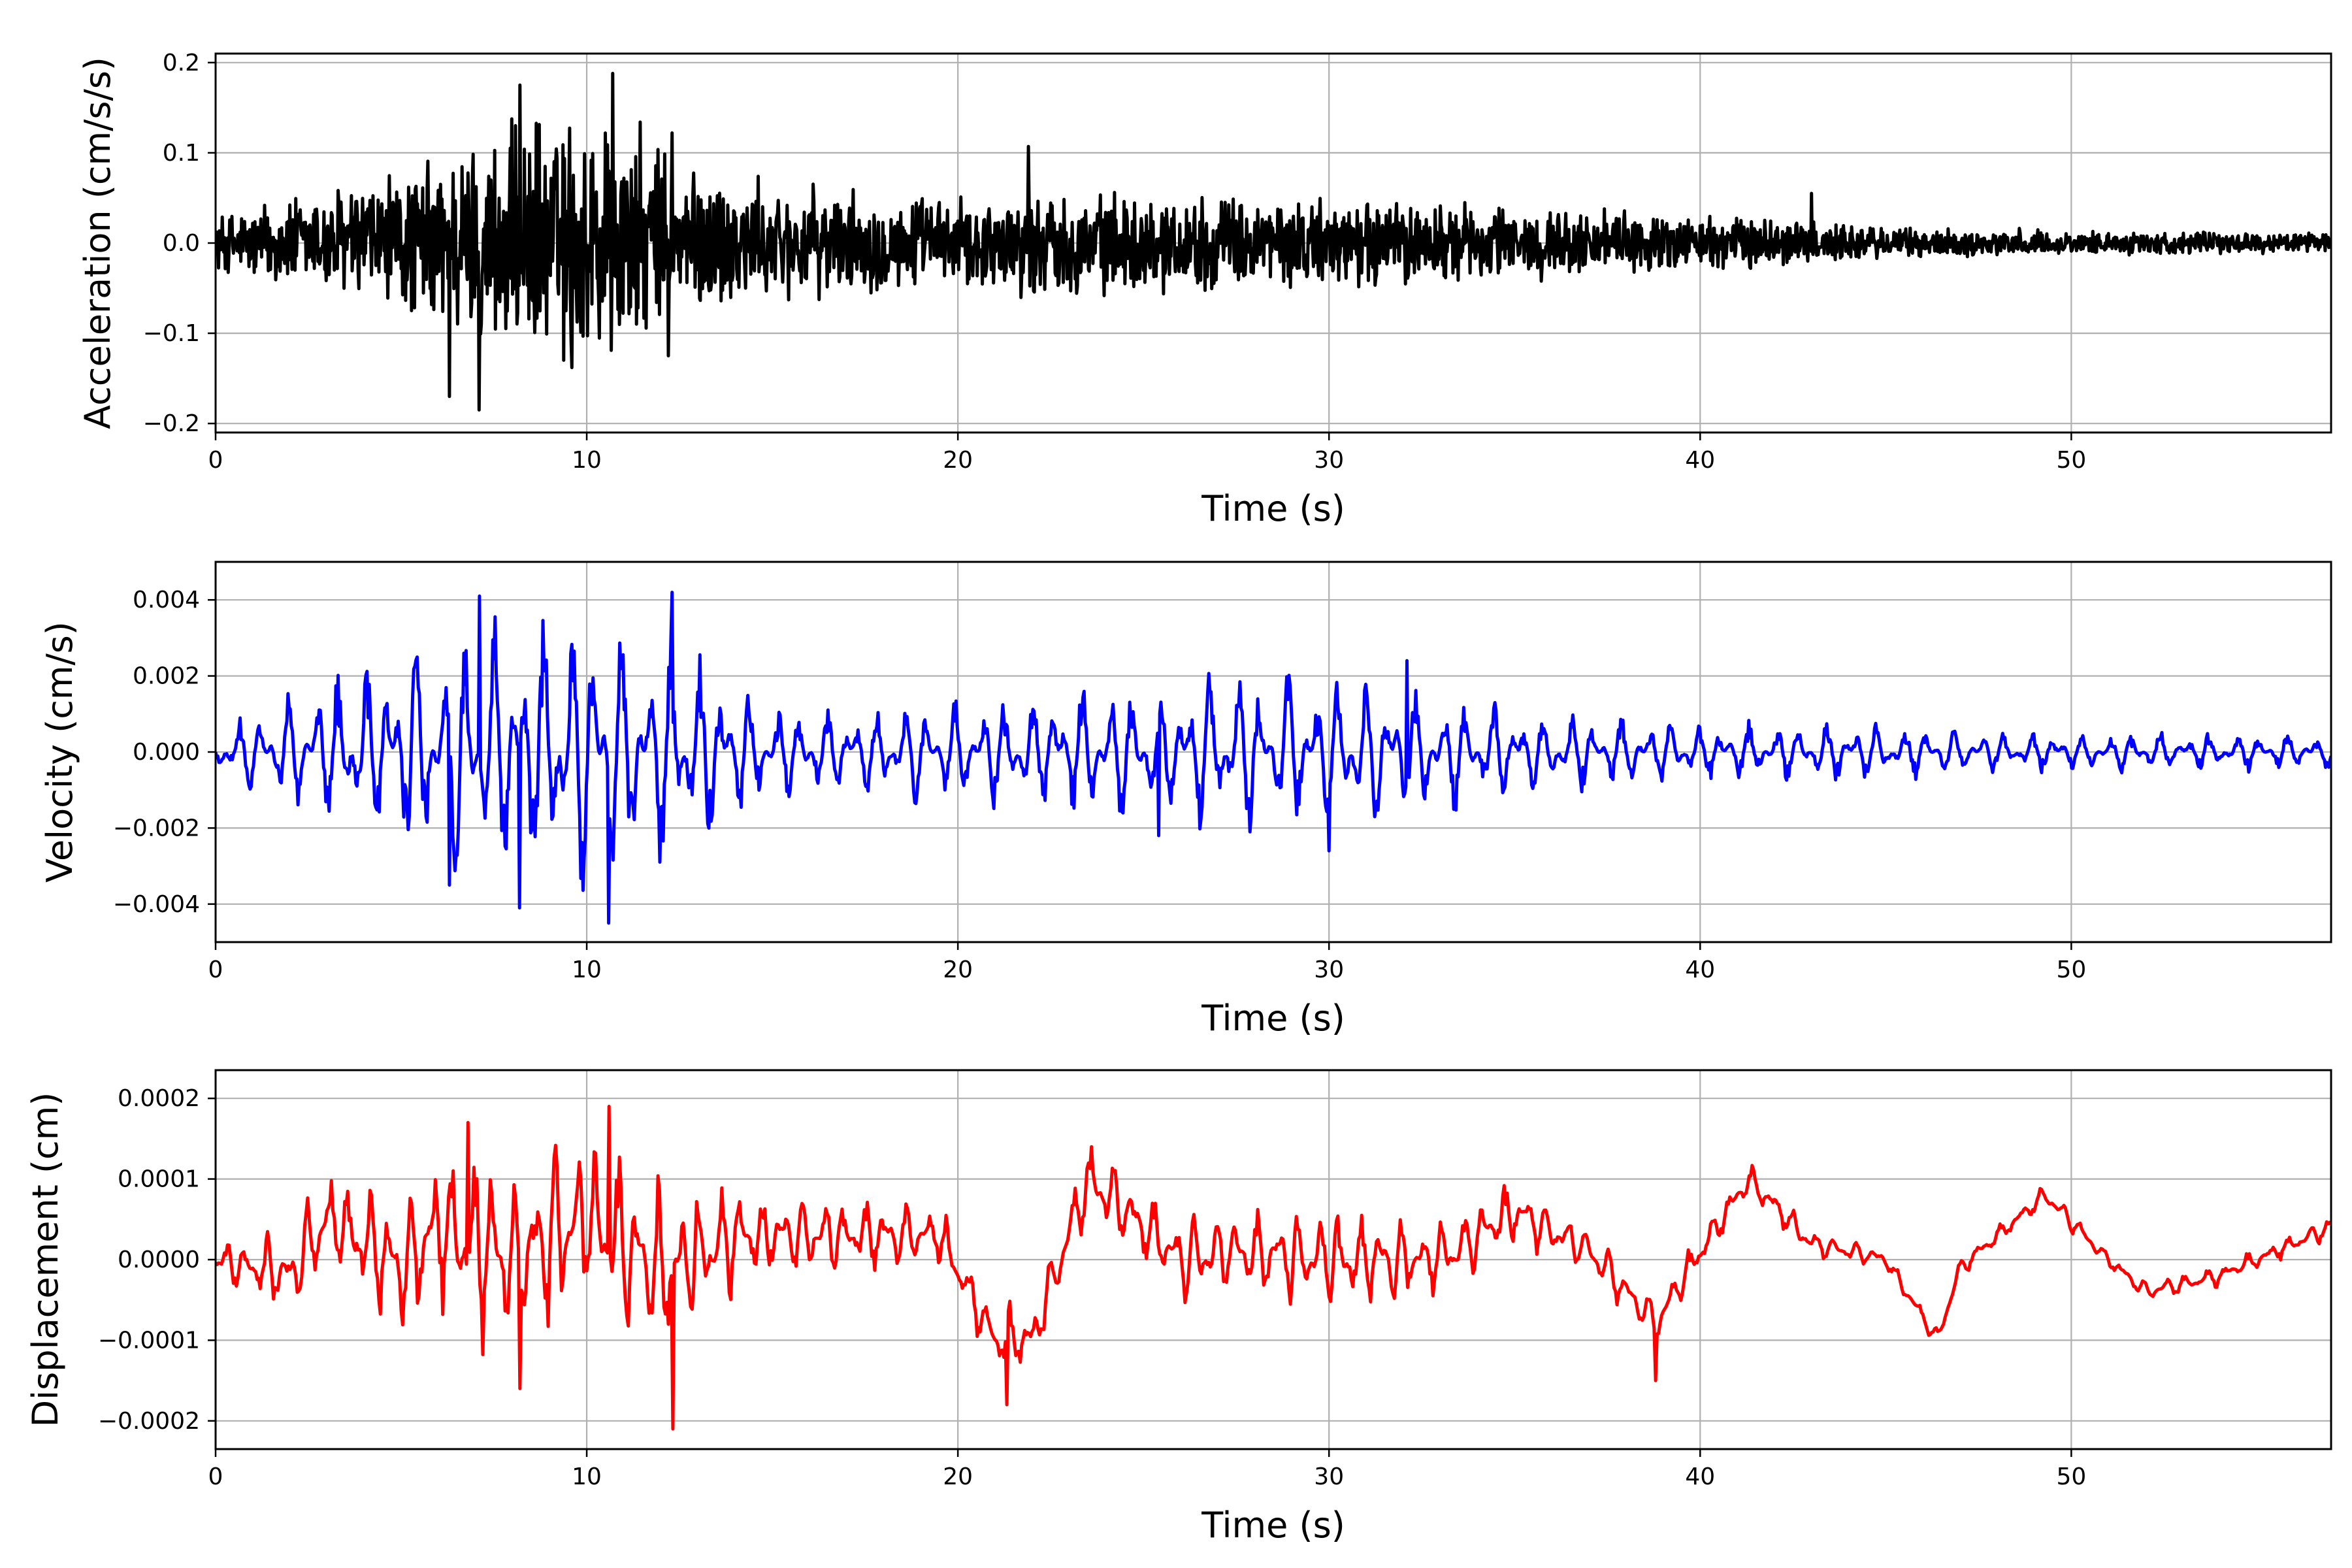 The width and height of the screenshot is (2352, 1568). I want to click on y-tick-label: 0.2, so click(181, 63).